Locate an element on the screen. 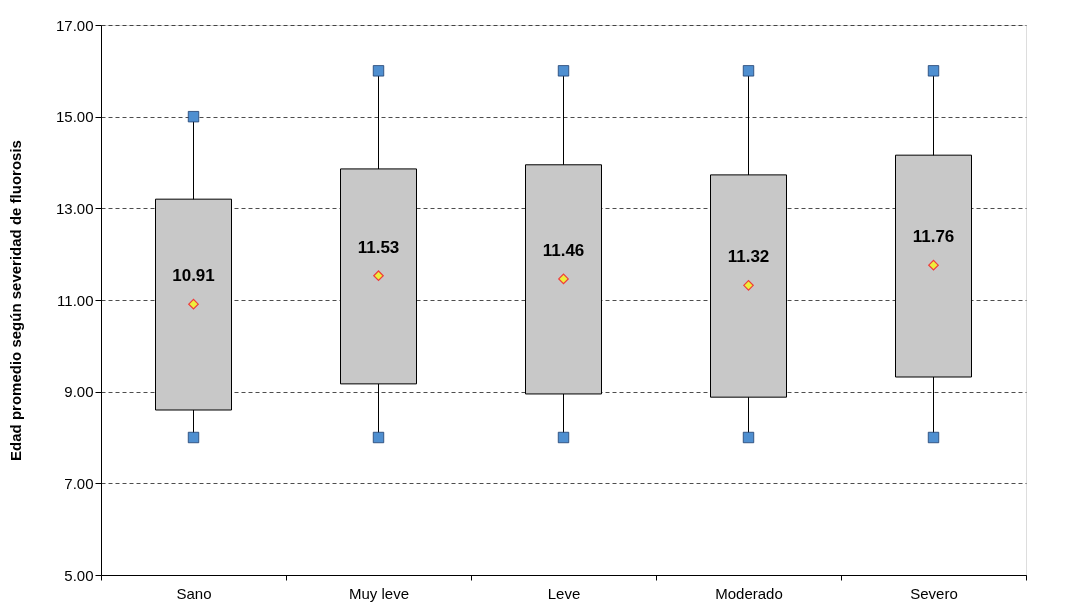 This screenshot has width=1071, height=606. x-tick-label: Severo is located at coordinates (934, 593).